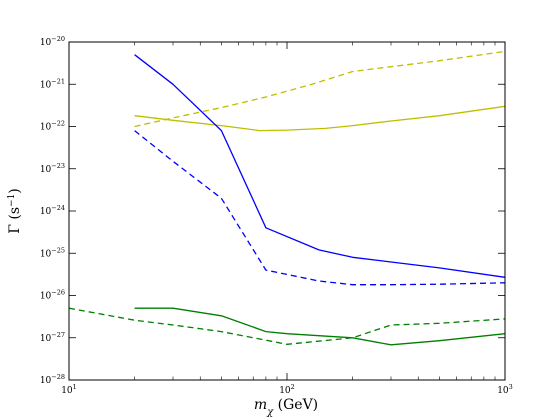 This screenshot has width=560, height=420. Describe the element at coordinates (52, 168) in the screenshot. I see `y-tick-label: 10−23` at that location.